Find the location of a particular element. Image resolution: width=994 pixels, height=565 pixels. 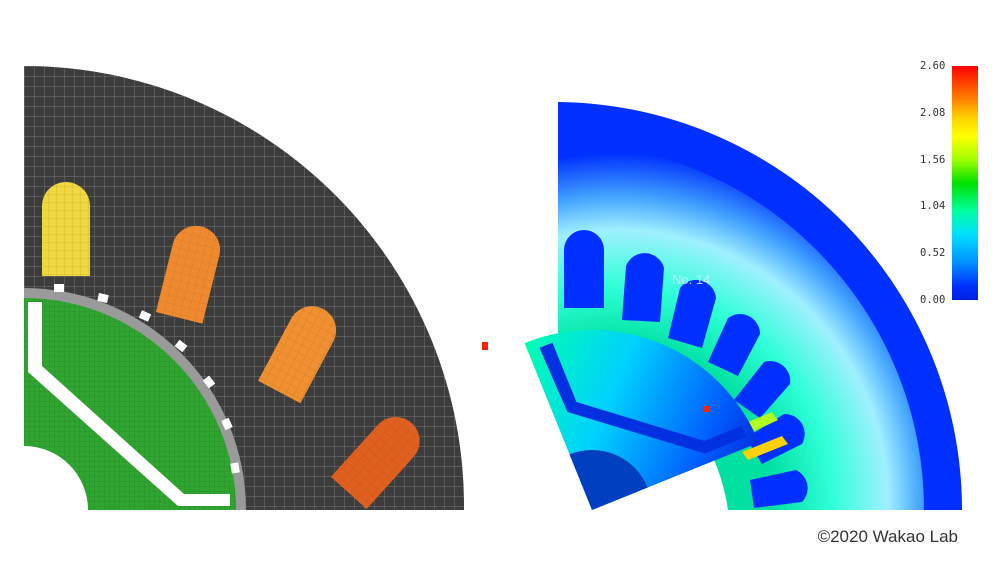

colorbar-tick: 0.52 is located at coordinates (933, 253).